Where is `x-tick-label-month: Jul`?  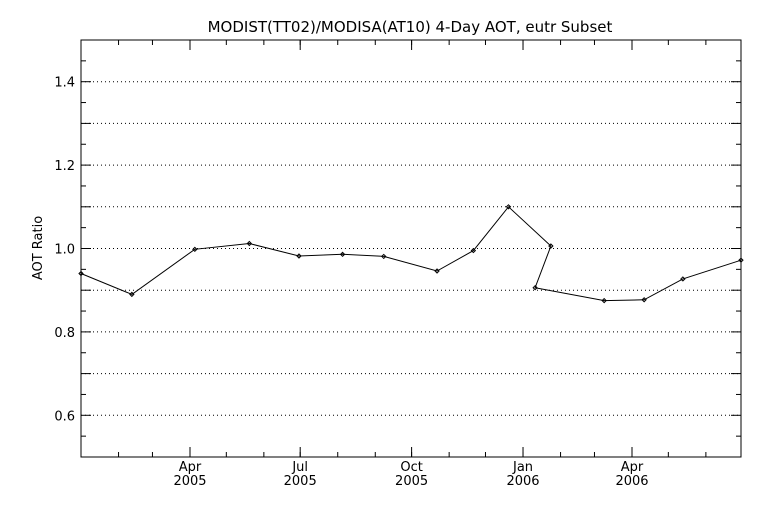 x-tick-label-month: Jul is located at coordinates (299, 467).